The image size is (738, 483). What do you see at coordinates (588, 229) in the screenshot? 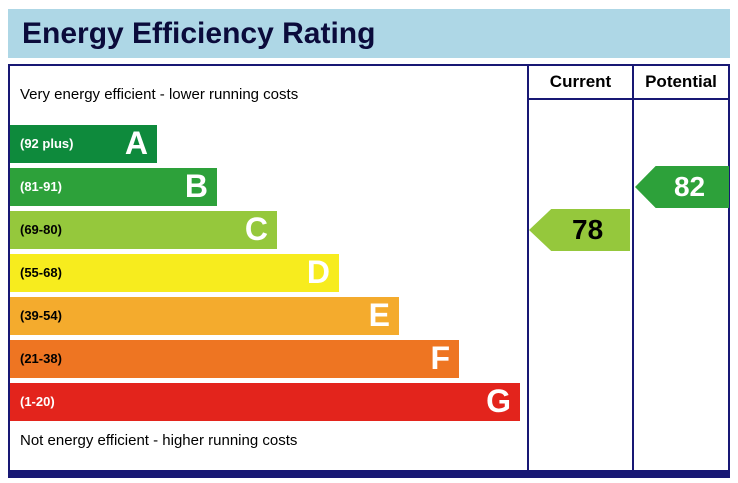
I see `current-rating-value: 78` at bounding box center [588, 229].